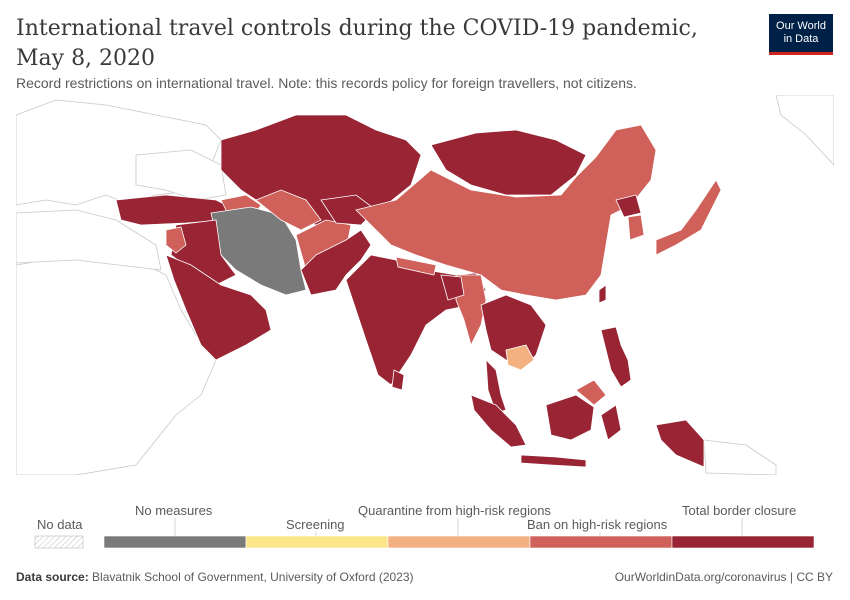 The image size is (850, 600). What do you see at coordinates (591, 392) in the screenshot?
I see `country-sabah` at bounding box center [591, 392].